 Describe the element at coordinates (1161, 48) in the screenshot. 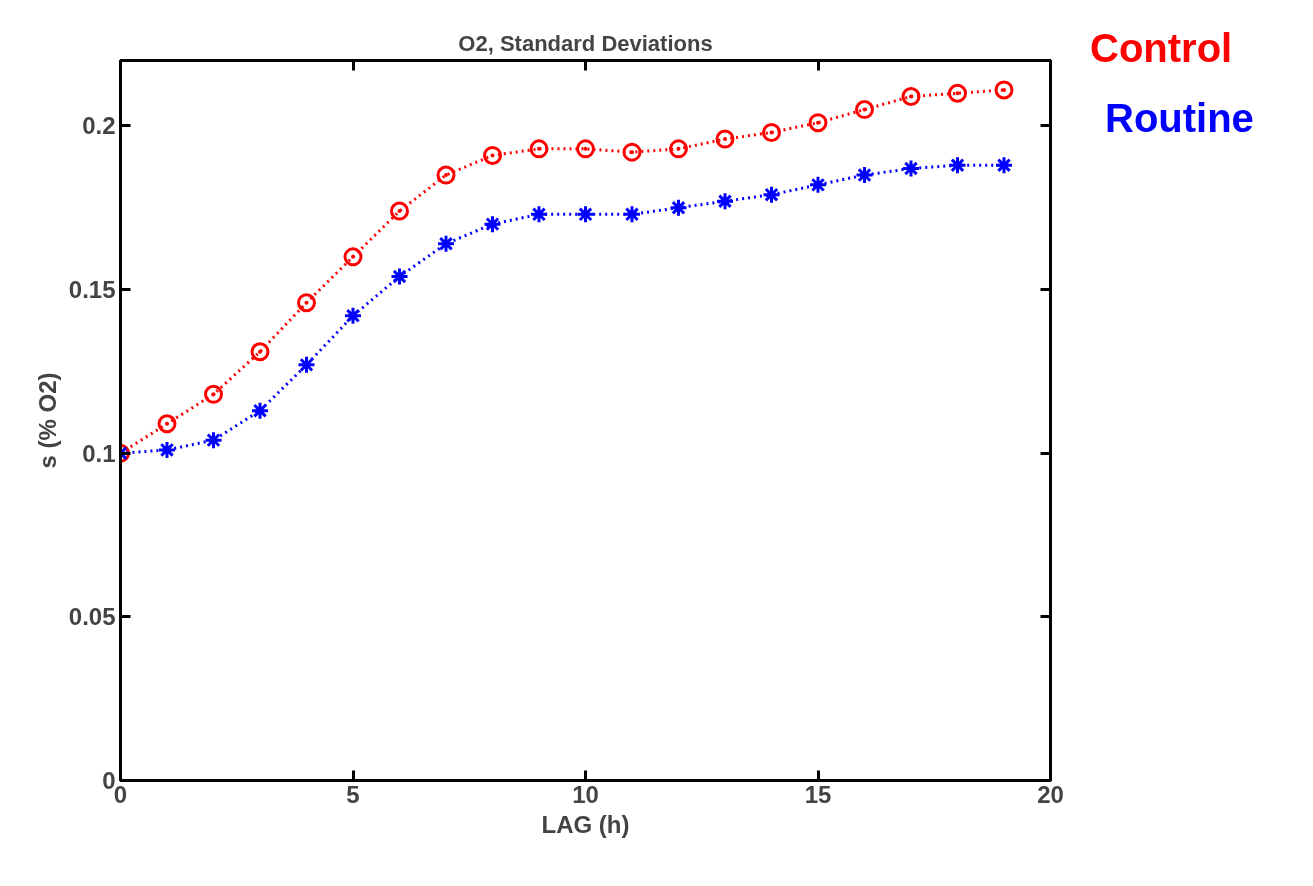

I see `text: Control` at that location.